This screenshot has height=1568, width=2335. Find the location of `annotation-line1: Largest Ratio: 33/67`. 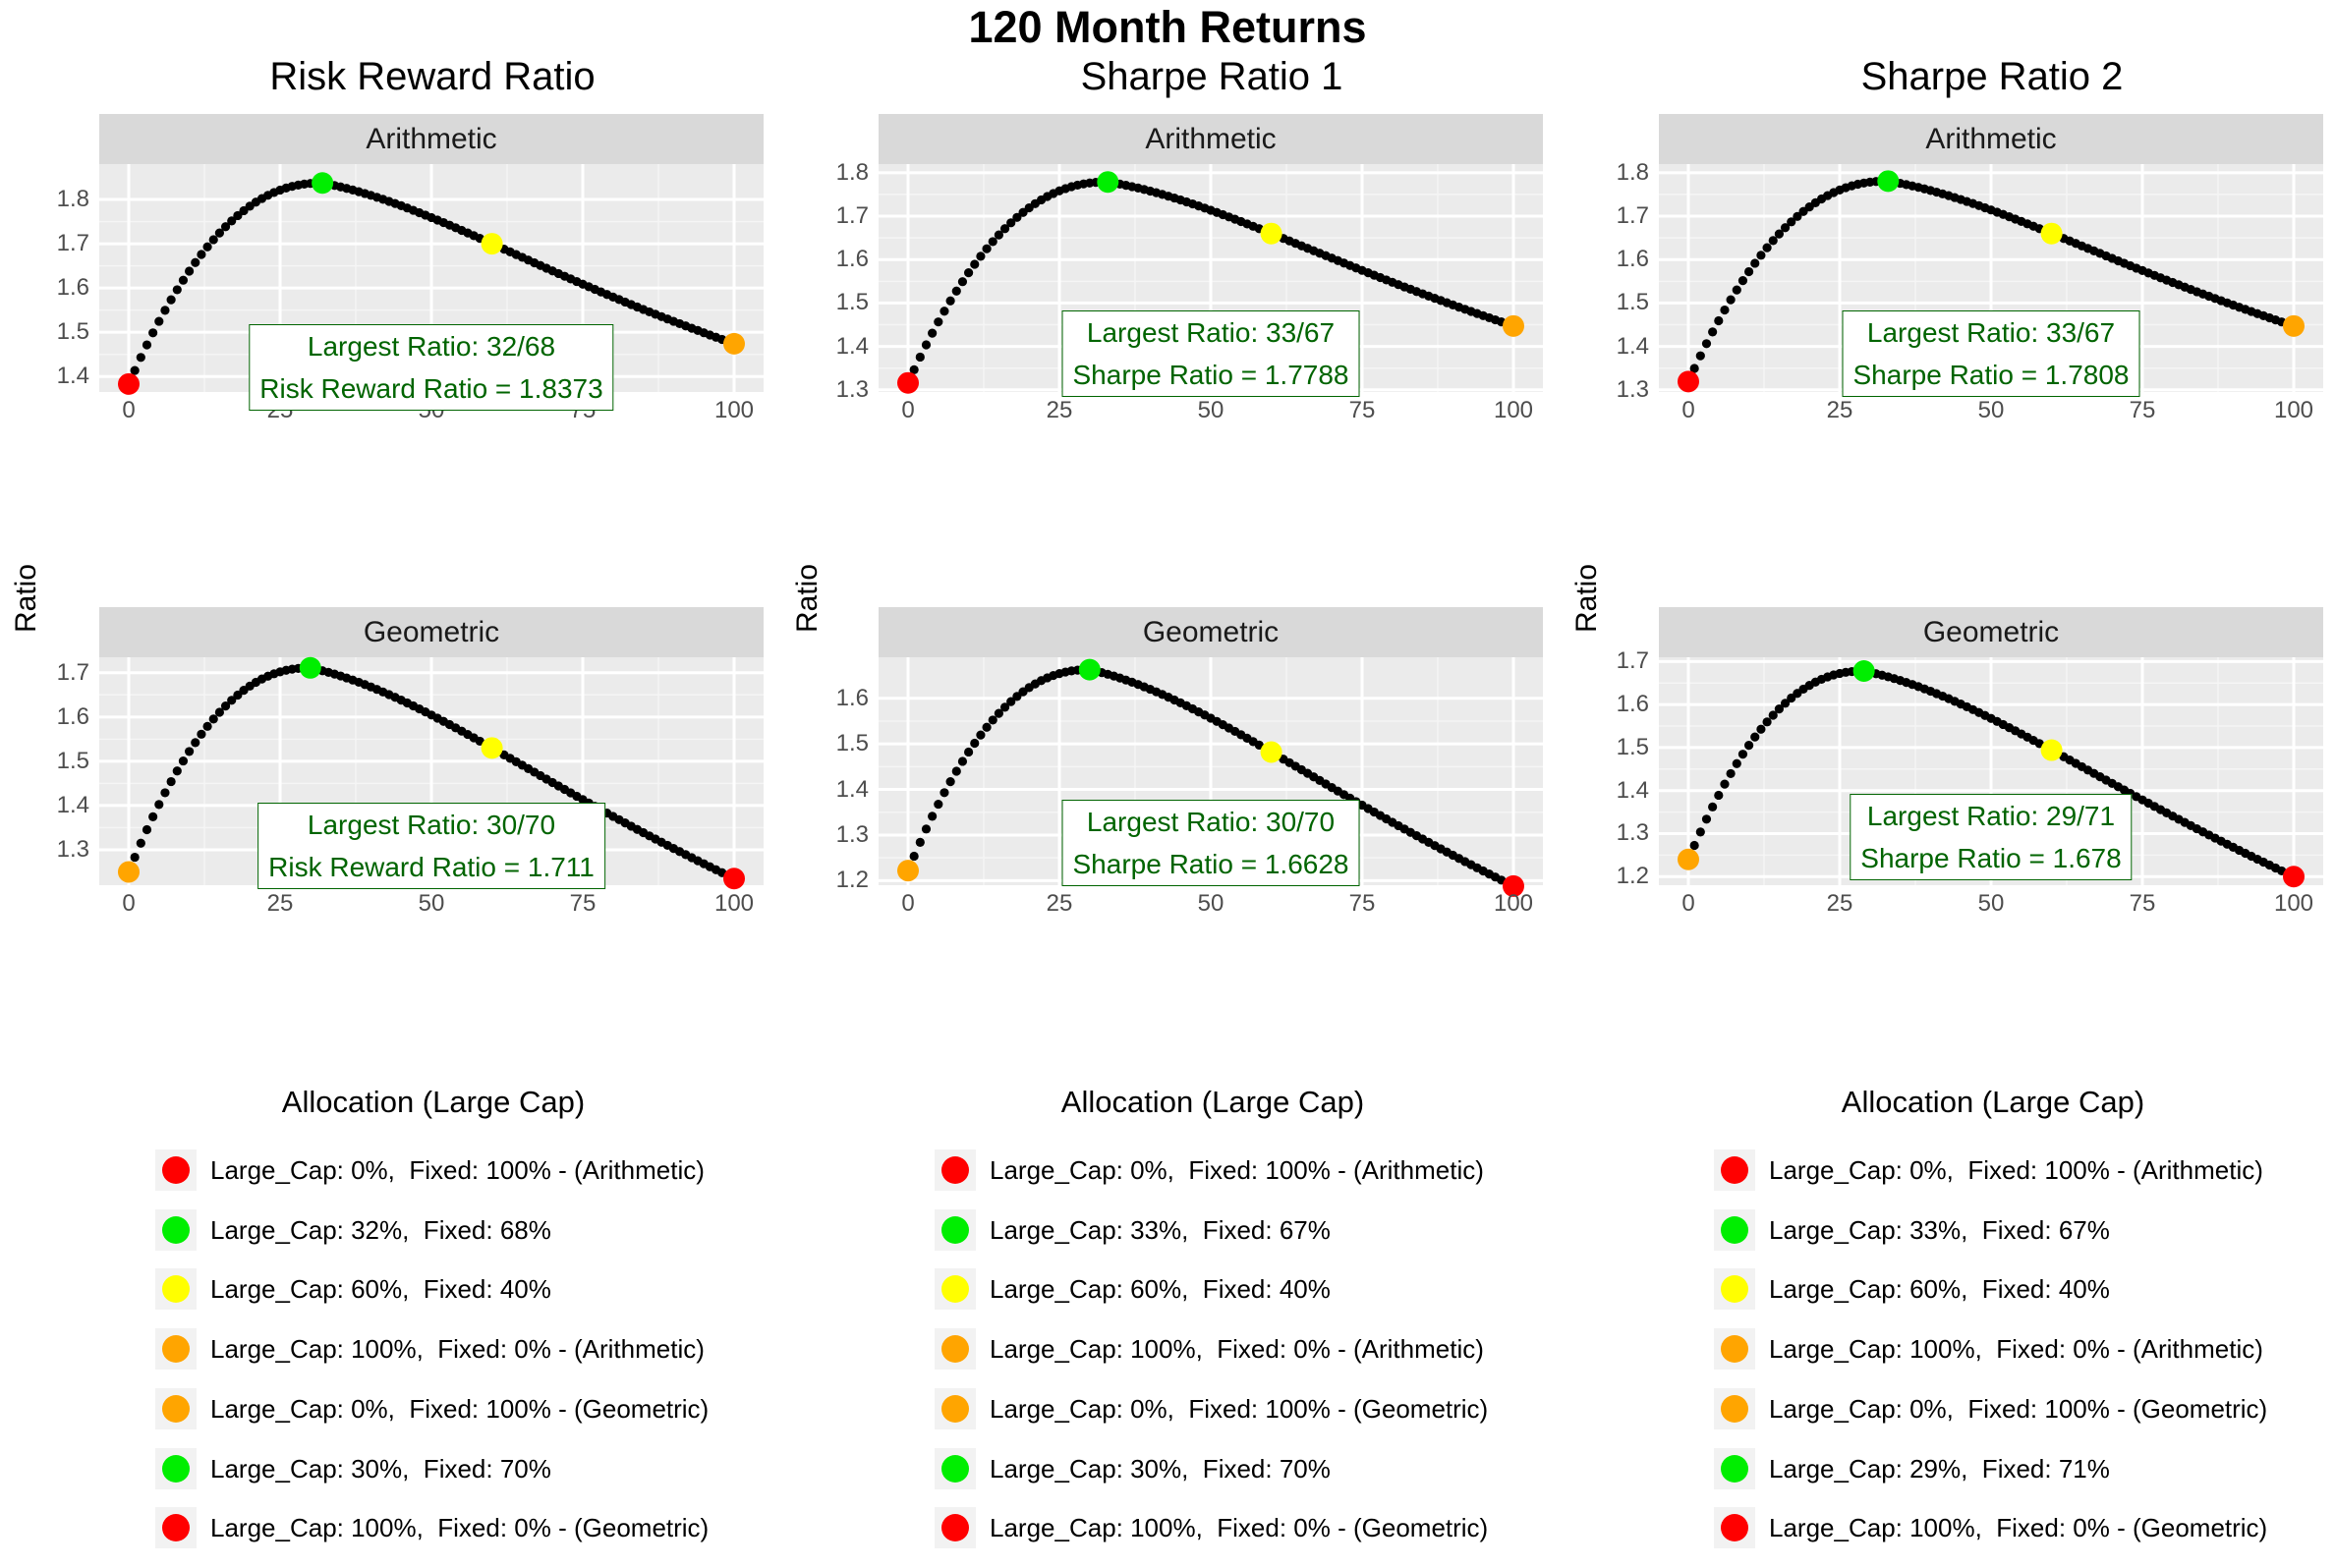

annotation-line1: Largest Ratio: 33/67 is located at coordinates (1211, 333).